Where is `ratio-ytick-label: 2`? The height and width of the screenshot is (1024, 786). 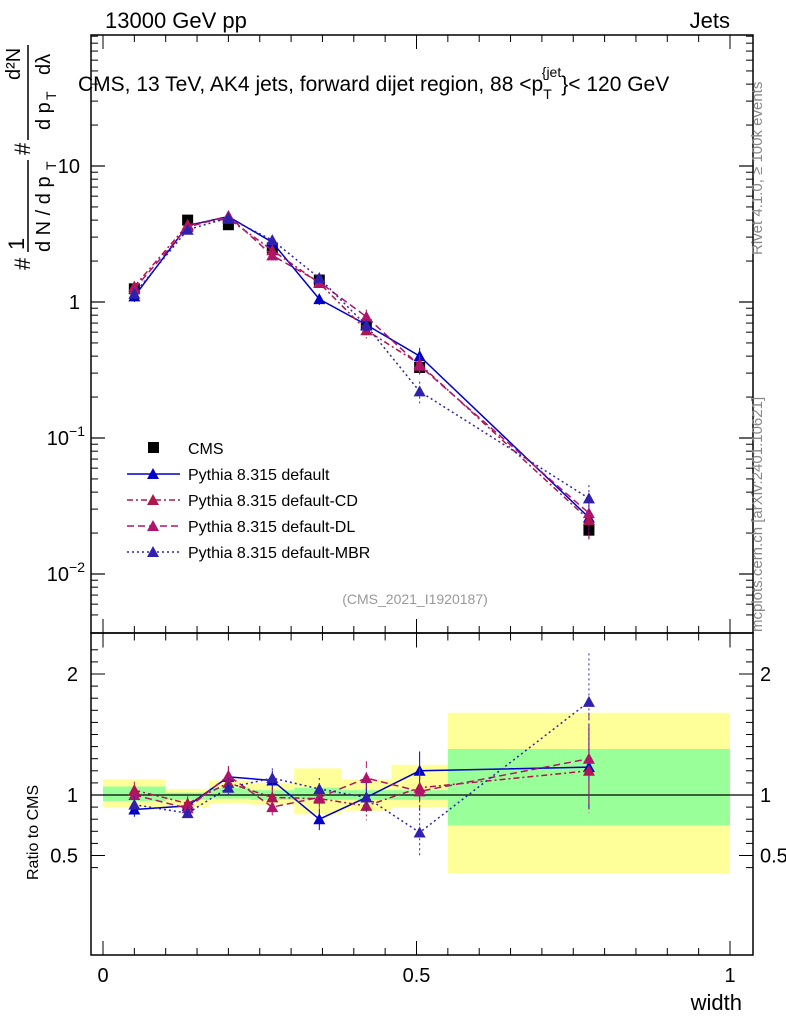 ratio-ytick-label: 2 is located at coordinates (72, 675).